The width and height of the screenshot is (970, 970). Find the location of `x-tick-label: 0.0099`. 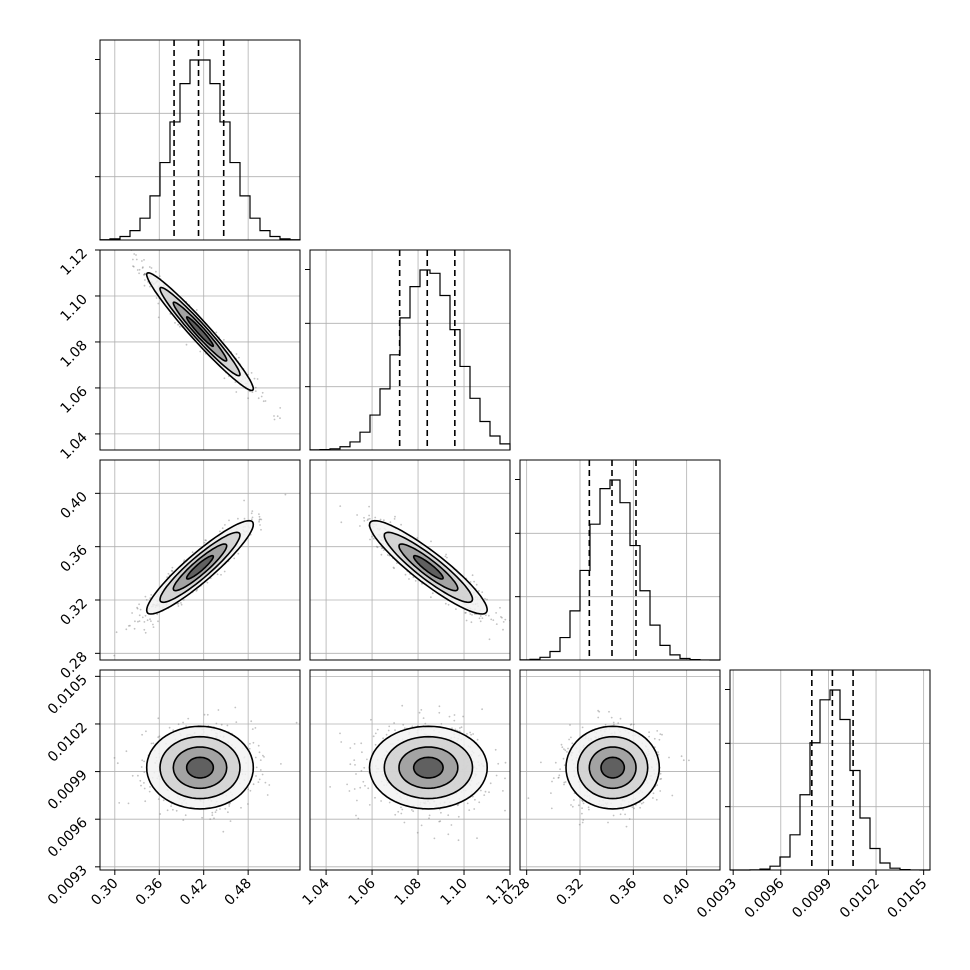

x-tick-label: 0.0099 is located at coordinates (812, 899).